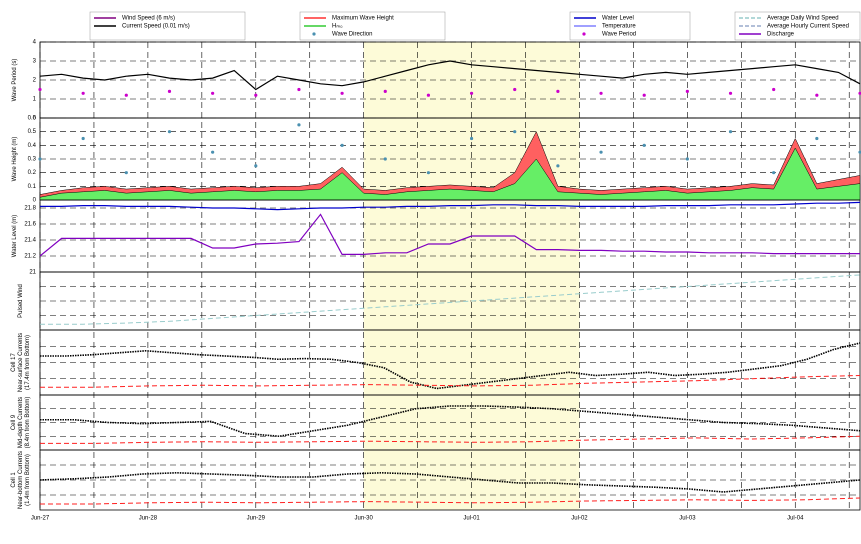 The height and width of the screenshot is (544, 861). What do you see at coordinates (35, 43) in the screenshot?
I see `y-tick-label: 4` at bounding box center [35, 43].